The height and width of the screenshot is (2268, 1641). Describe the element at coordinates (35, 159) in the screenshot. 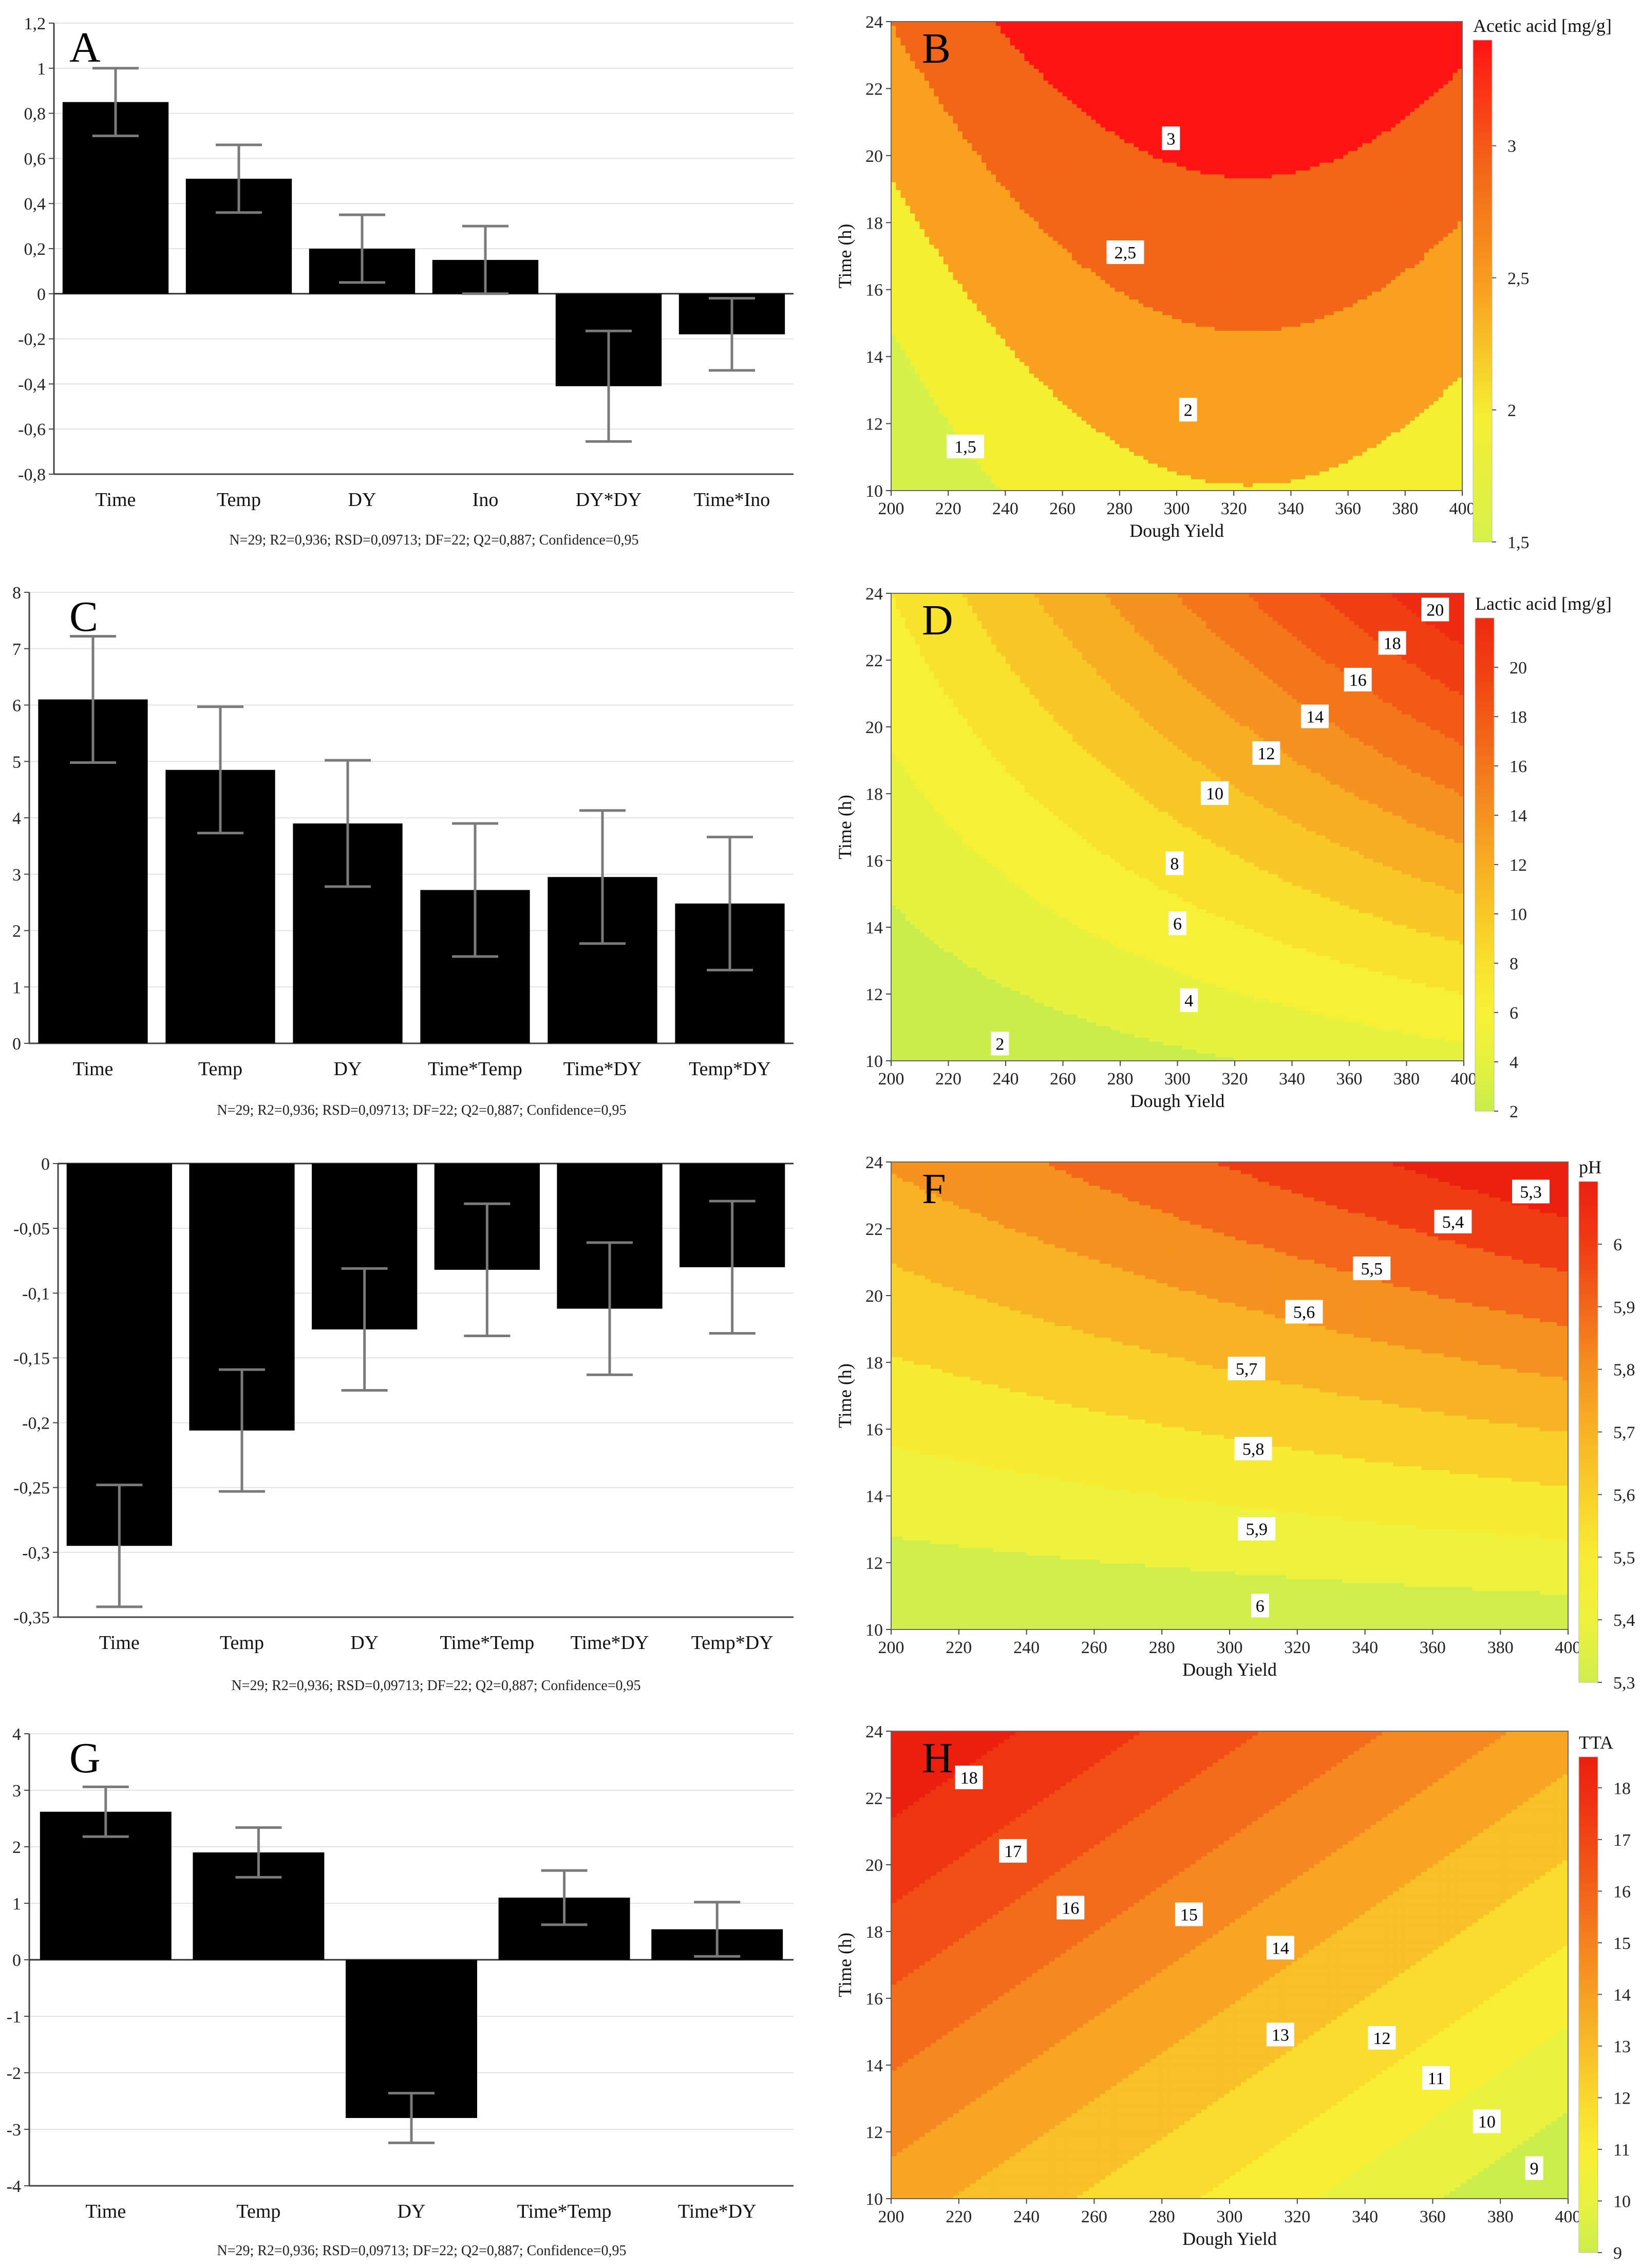

I see `y-tick-label: 0,6` at that location.